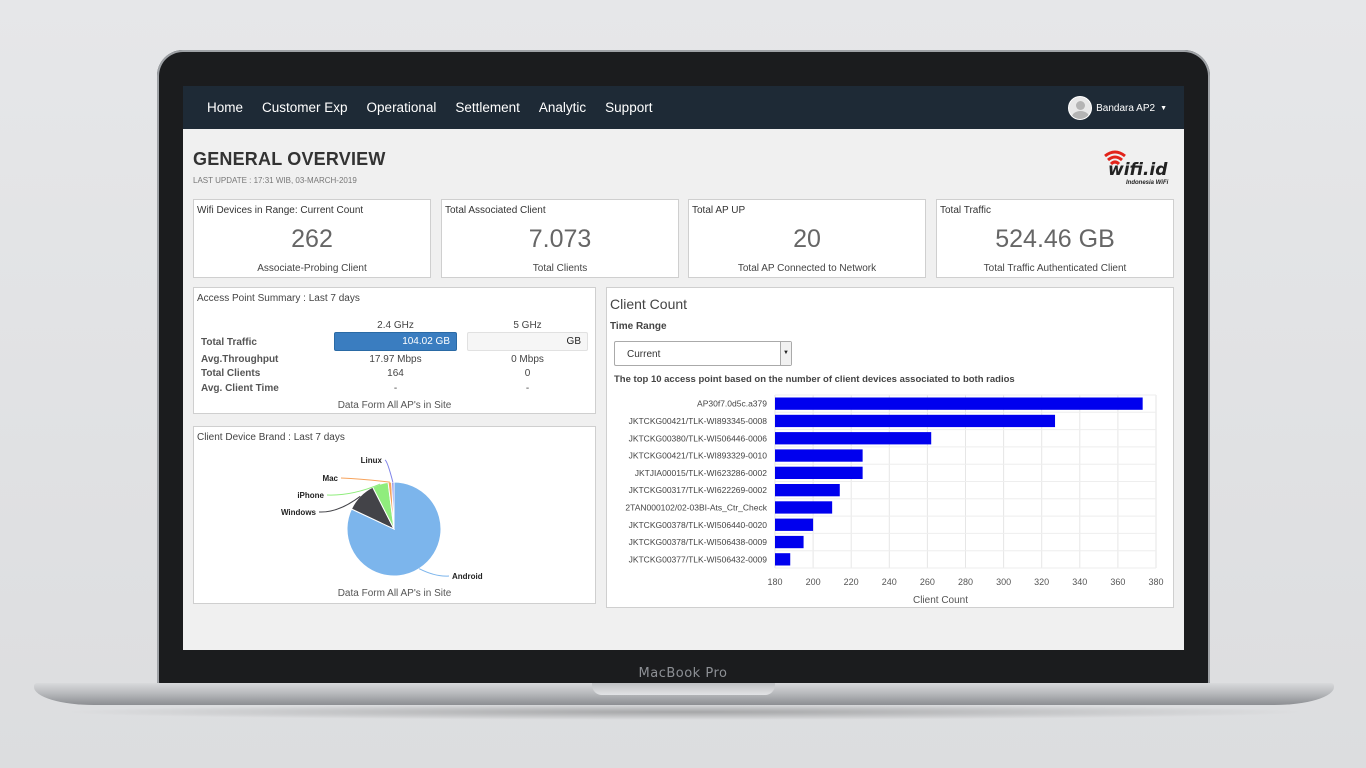 The width and height of the screenshot is (1366, 768). Describe the element at coordinates (807, 268) in the screenshot. I see `stat-subtitle: Total AP Connected to Network` at that location.